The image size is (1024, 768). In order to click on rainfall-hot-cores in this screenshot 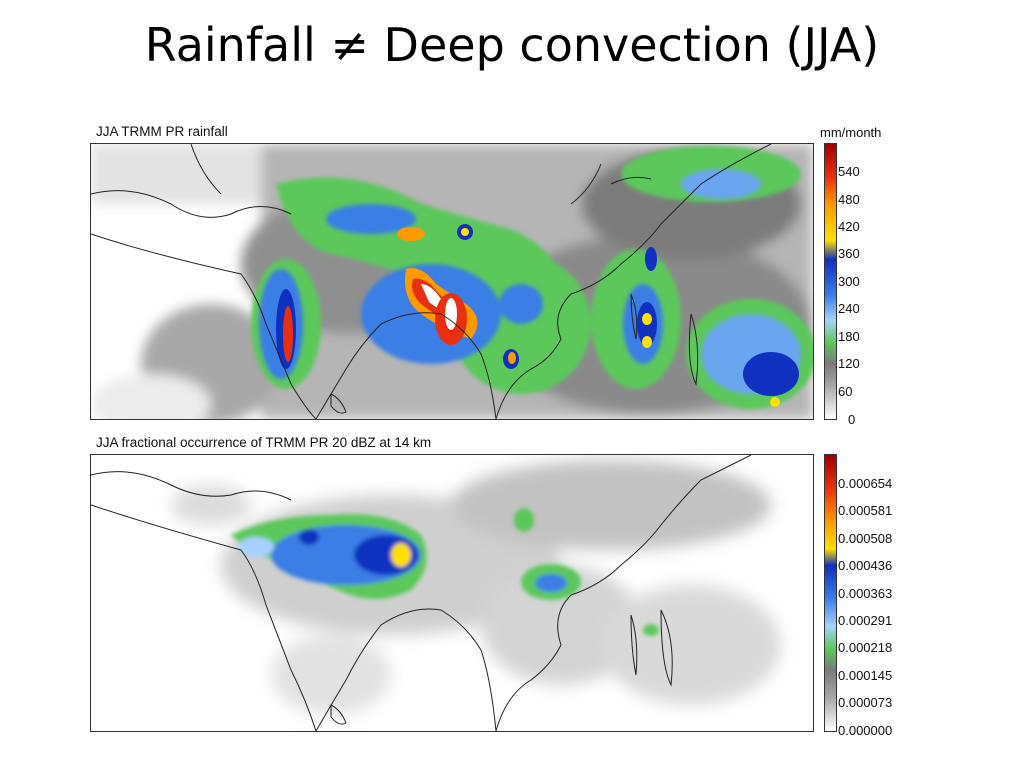, I will do `click(537, 315)`.